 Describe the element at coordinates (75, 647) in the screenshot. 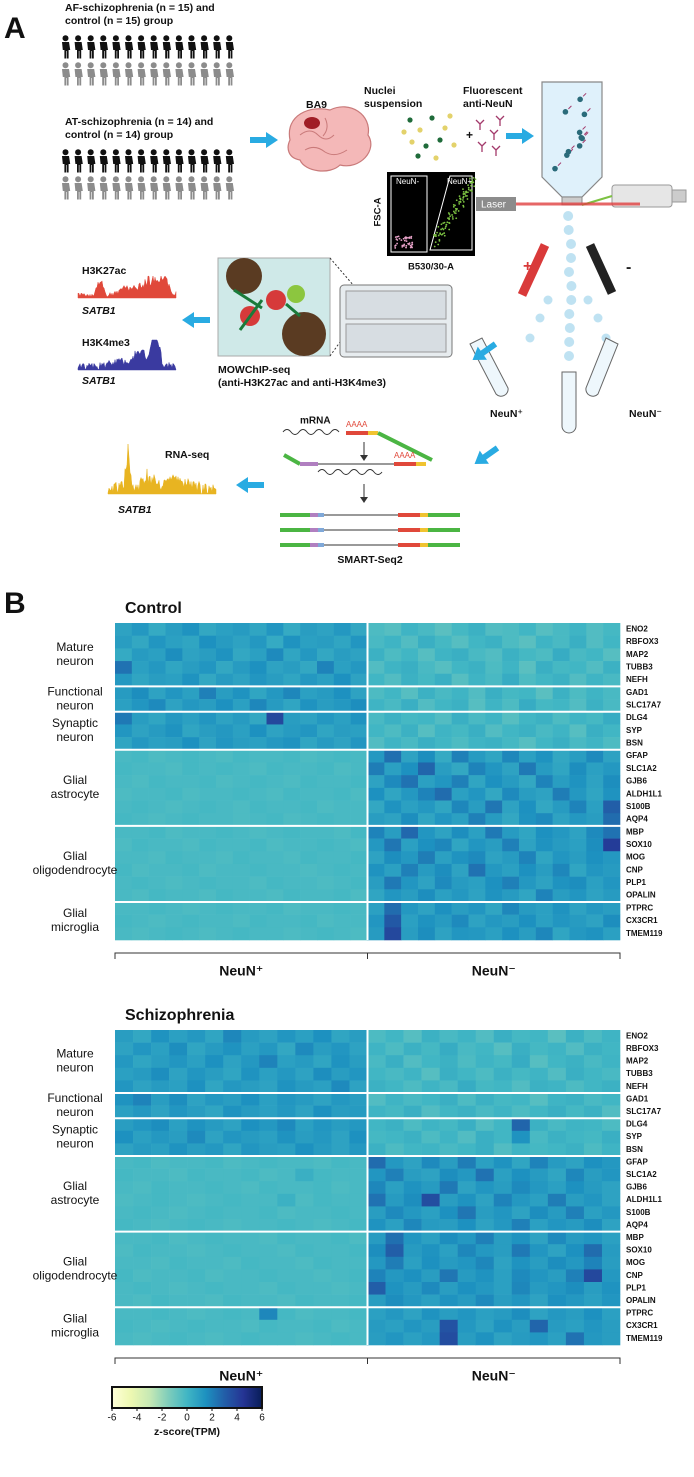

I see `group-label: Mature` at that location.